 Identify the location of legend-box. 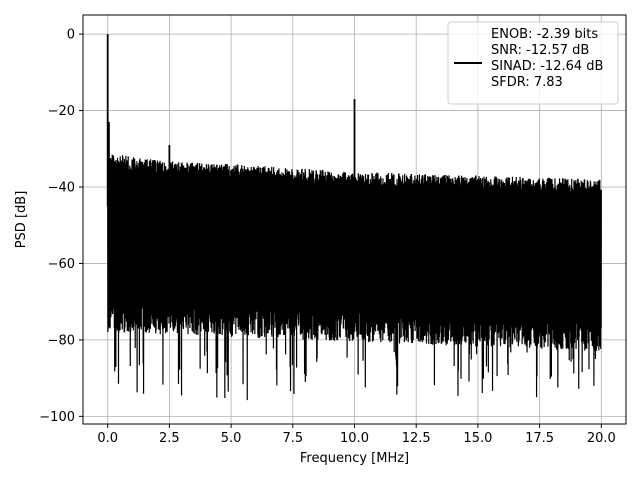
(533, 63).